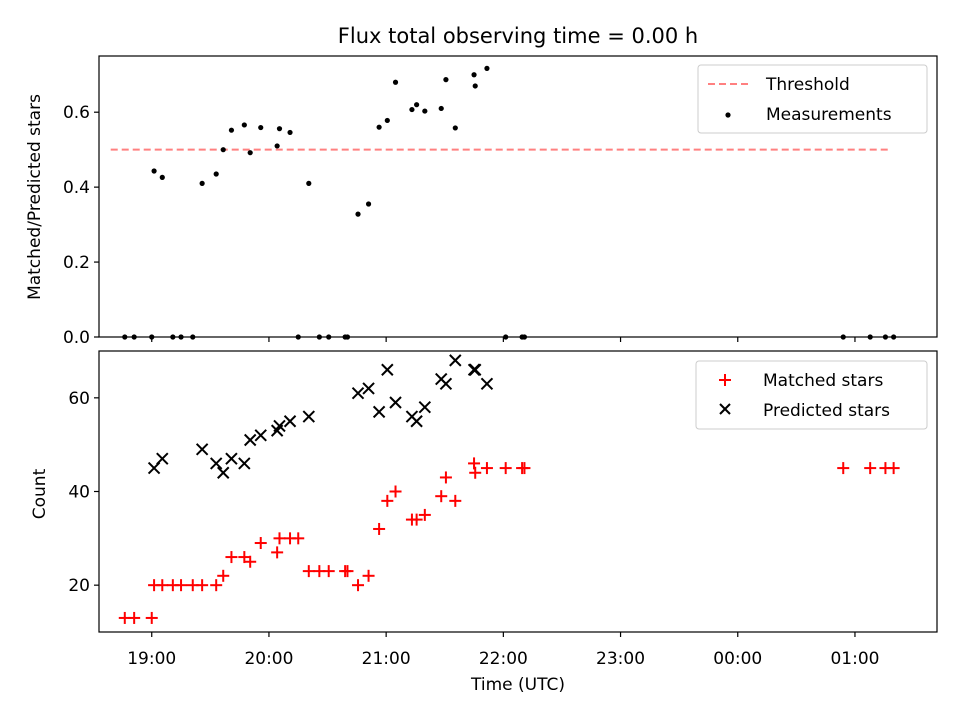  I want to click on legend-matched-label: Matched stars, so click(823, 381).